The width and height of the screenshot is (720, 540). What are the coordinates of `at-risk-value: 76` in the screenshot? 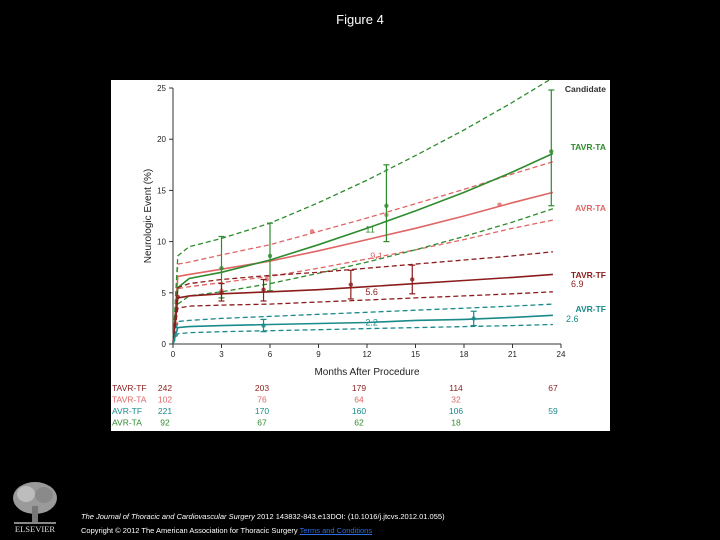 It's located at (262, 400).